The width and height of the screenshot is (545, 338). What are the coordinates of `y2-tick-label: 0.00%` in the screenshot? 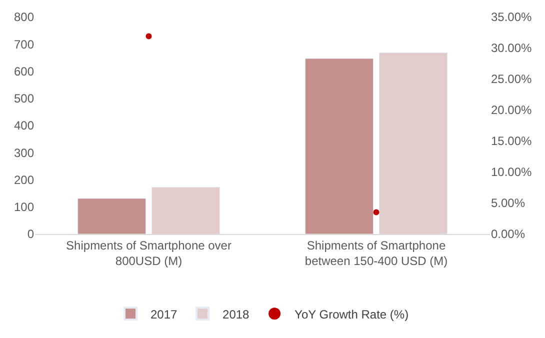 It's located at (508, 234).